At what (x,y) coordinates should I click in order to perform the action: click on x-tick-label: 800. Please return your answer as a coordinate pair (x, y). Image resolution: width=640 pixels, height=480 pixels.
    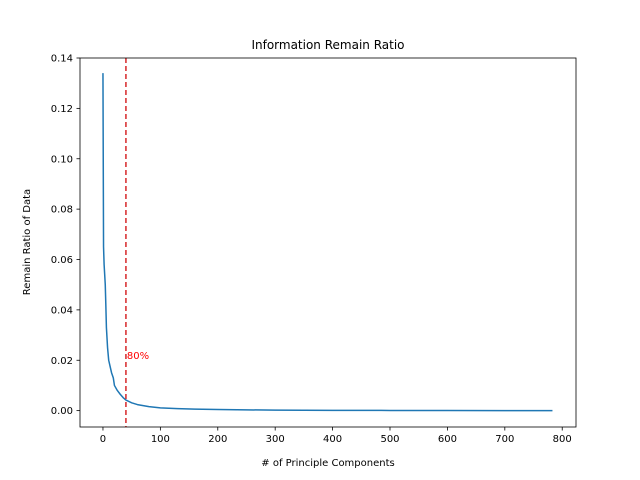
    Looking at the image, I should click on (562, 439).